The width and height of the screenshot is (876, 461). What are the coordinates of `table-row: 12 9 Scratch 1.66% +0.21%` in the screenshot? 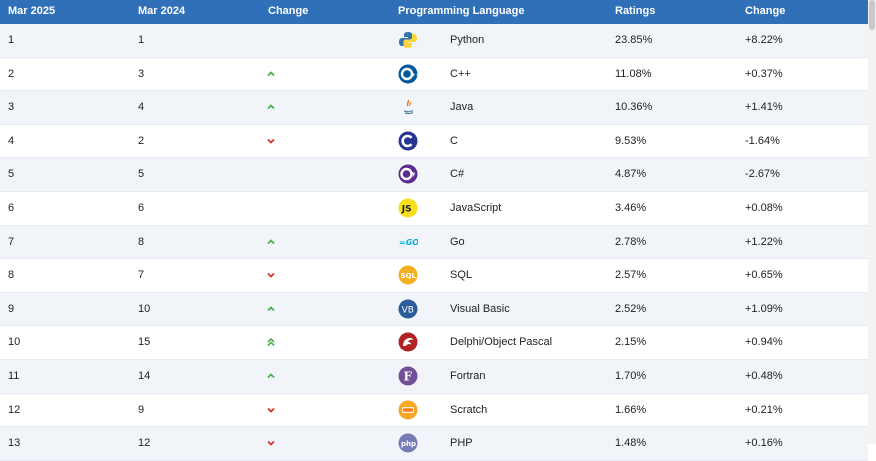 It's located at (434, 411).